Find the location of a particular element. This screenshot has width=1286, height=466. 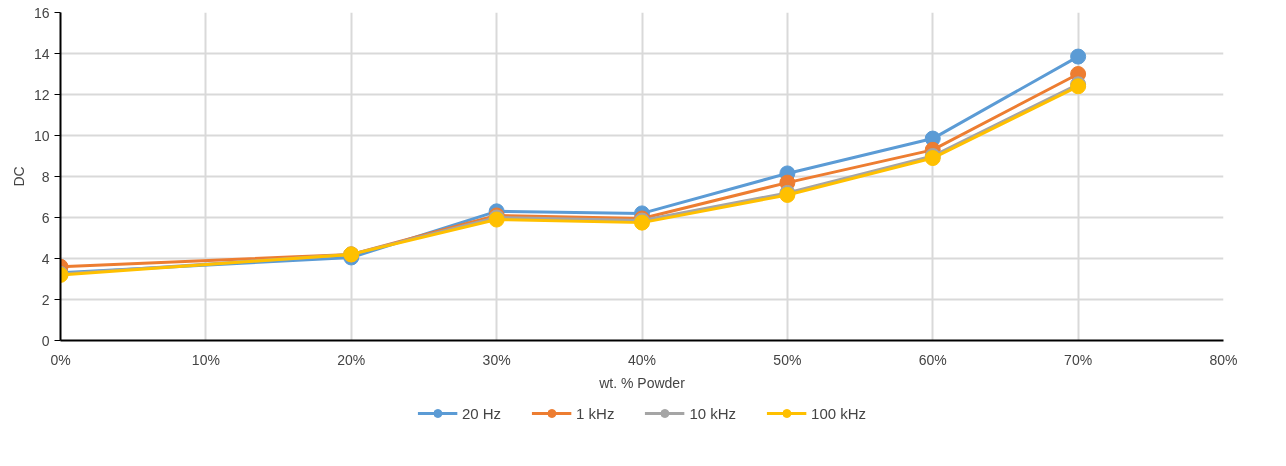

legend-label: 20 Hz is located at coordinates (481, 413).